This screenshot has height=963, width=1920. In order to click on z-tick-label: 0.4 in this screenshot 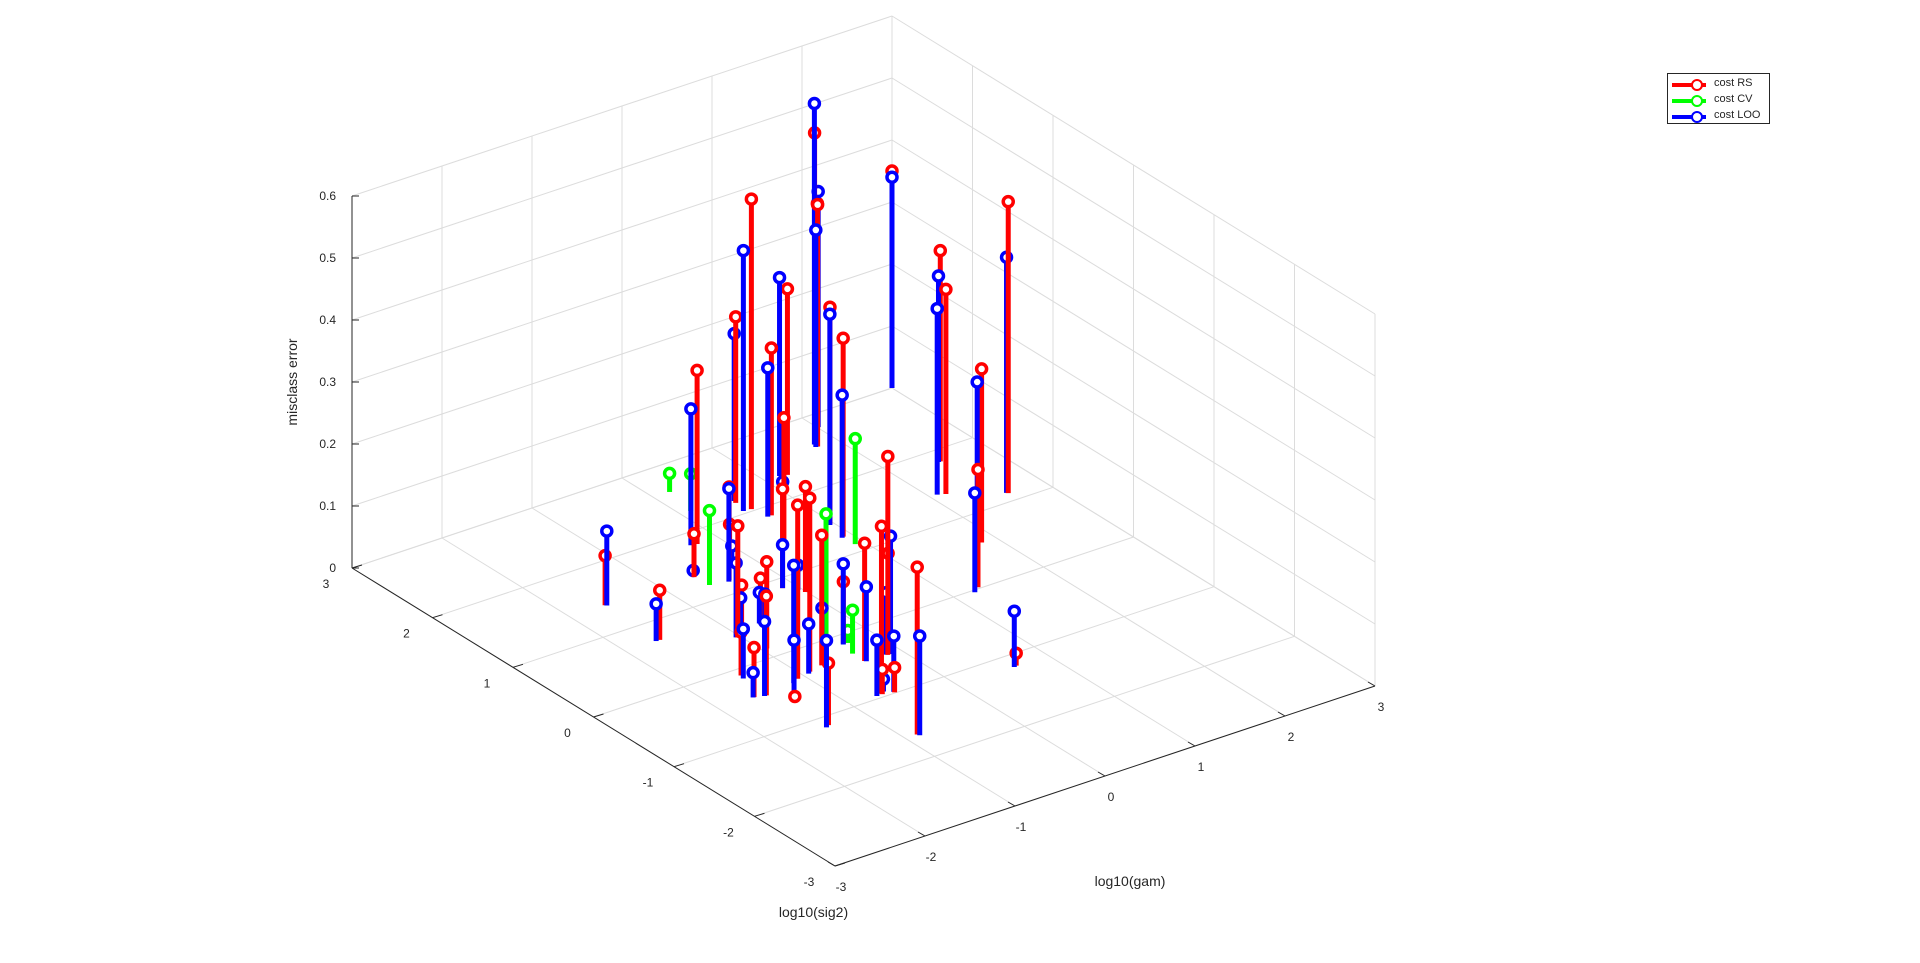, I will do `click(327, 320)`.